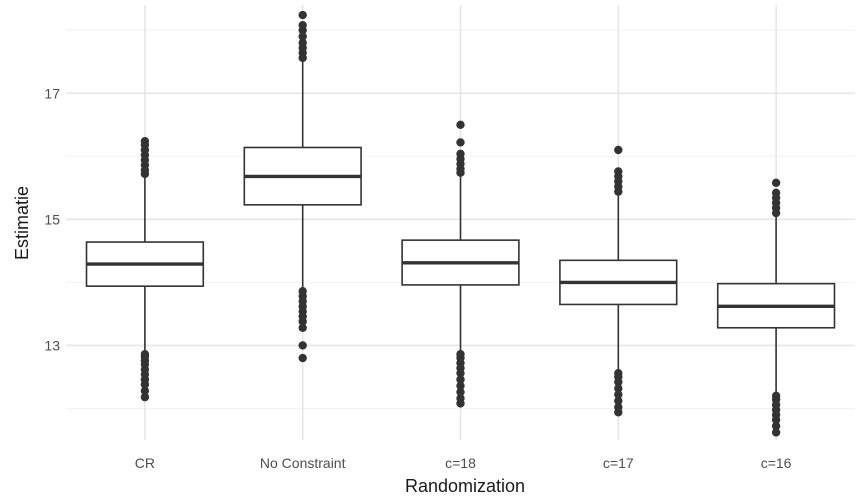  Describe the element at coordinates (460, 463) in the screenshot. I see `x-tick-label: c=18` at that location.